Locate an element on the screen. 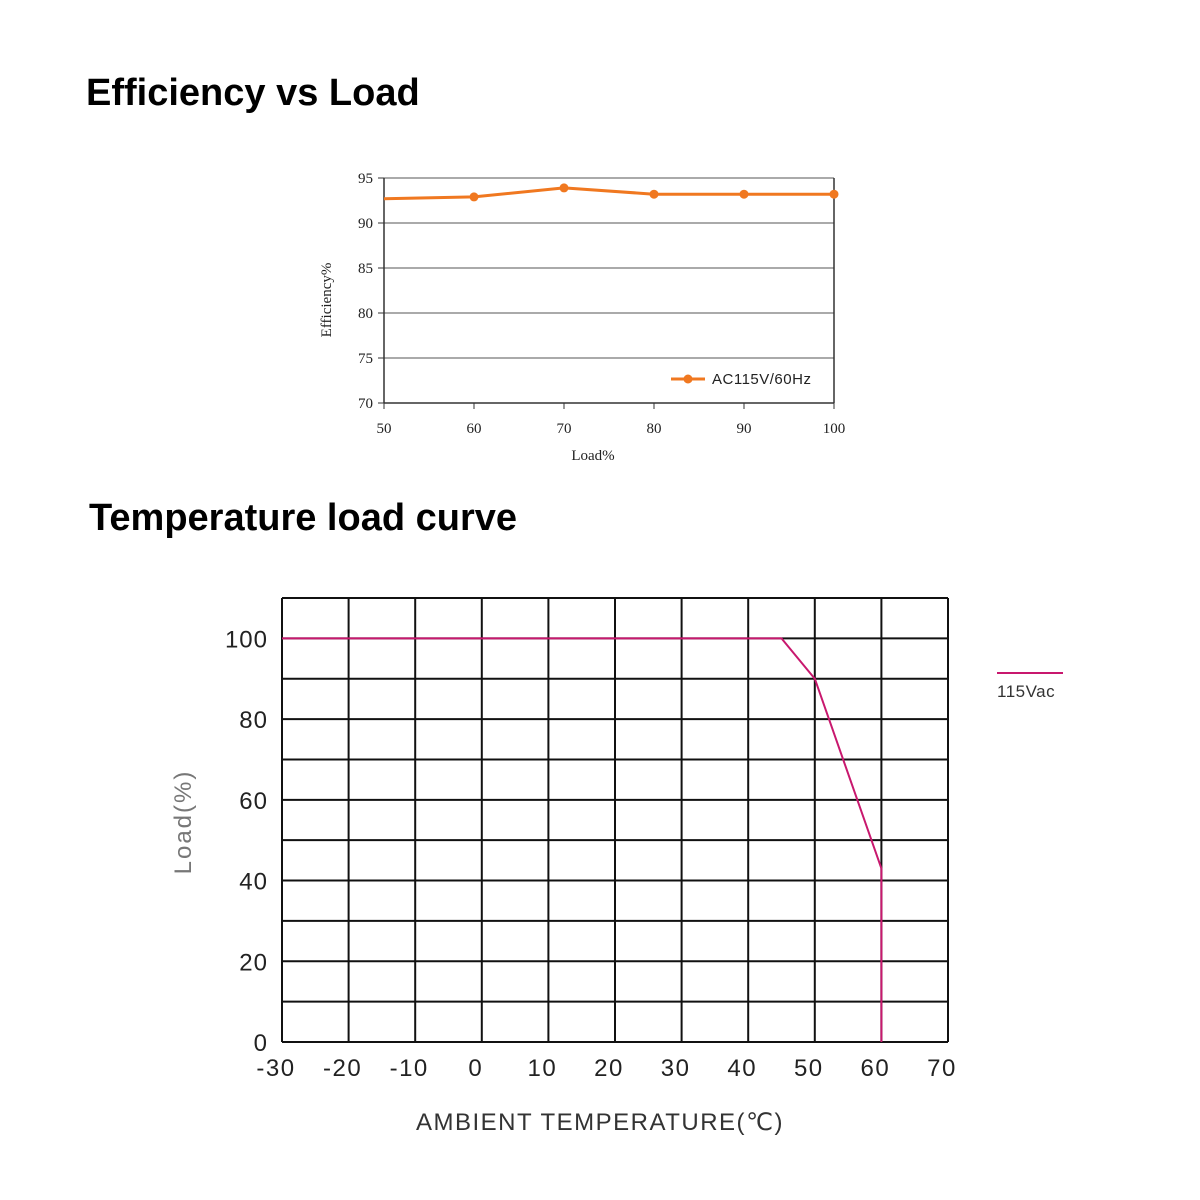 Image resolution: width=1200 pixels, height=1200 pixels. efficiency-heading: Efficiency vs Load is located at coordinates (253, 93).